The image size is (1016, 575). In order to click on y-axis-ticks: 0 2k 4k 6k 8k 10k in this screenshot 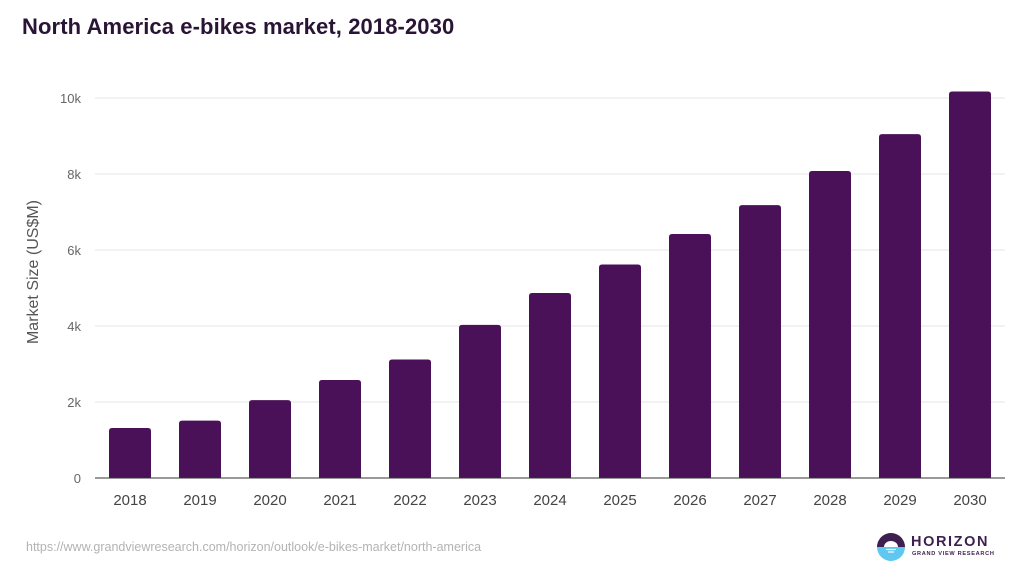, I will do `click(70, 288)`.